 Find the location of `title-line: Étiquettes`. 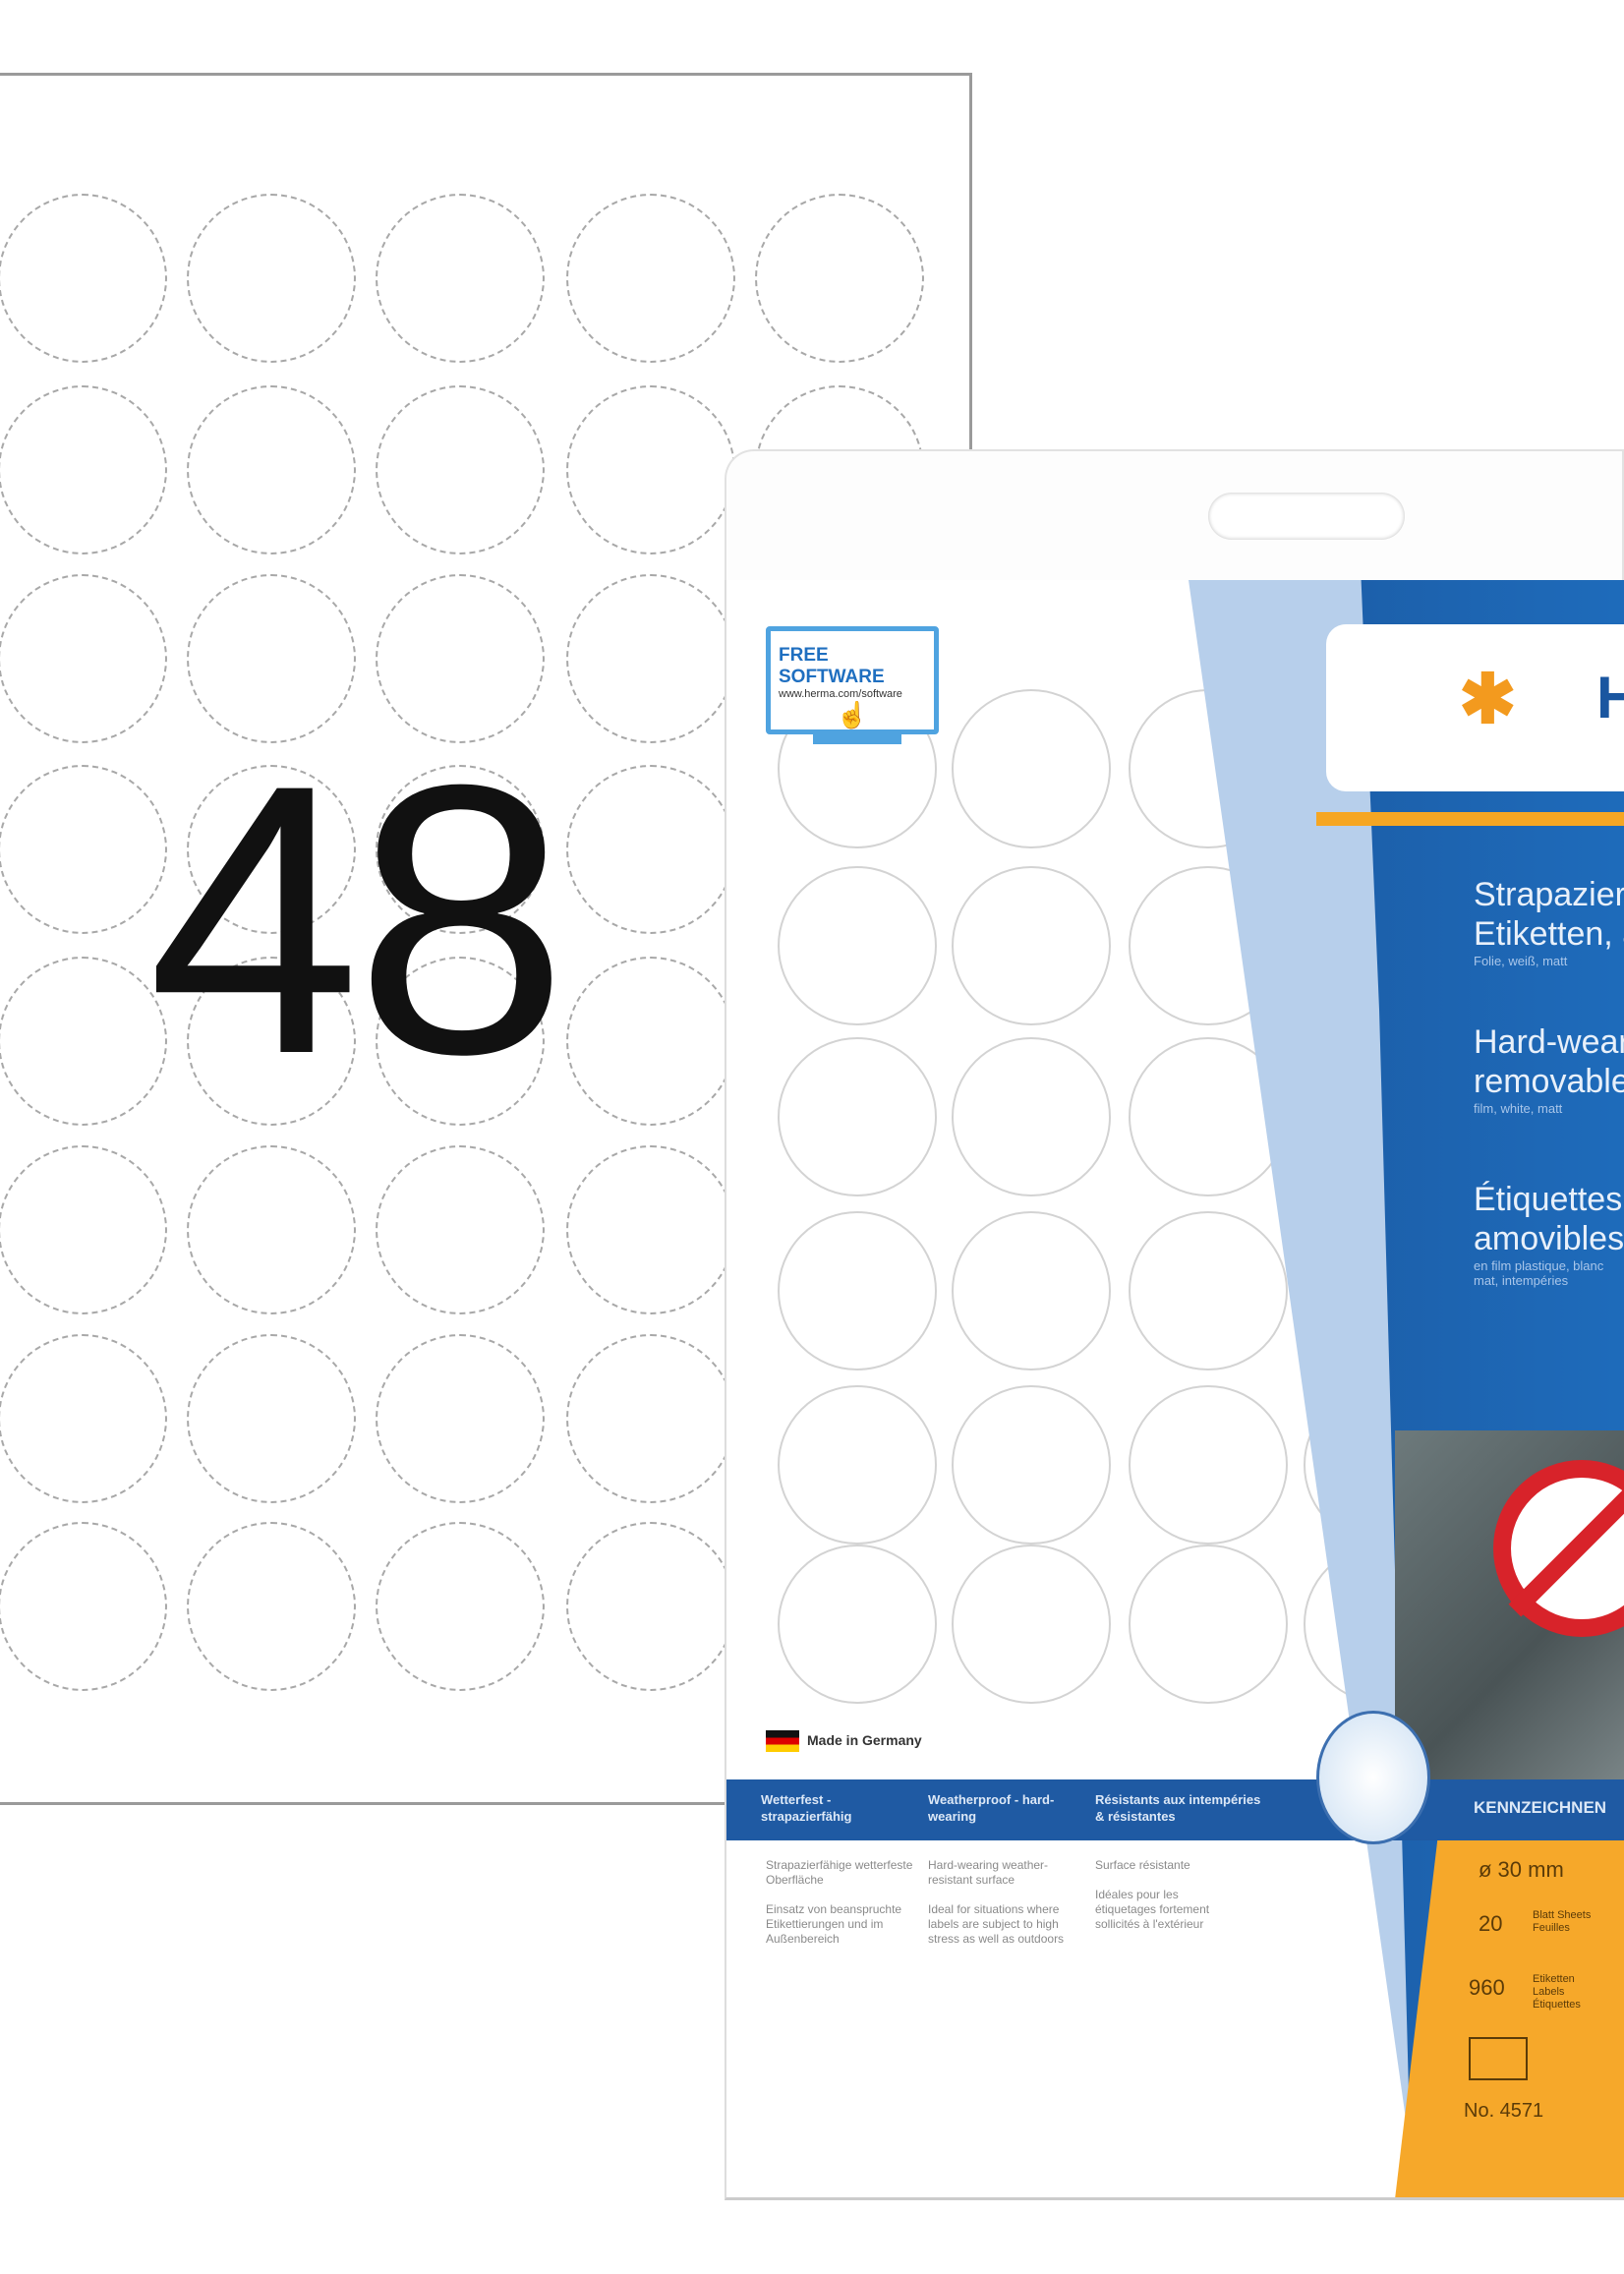

title-line: Étiquettes is located at coordinates (1548, 1199).